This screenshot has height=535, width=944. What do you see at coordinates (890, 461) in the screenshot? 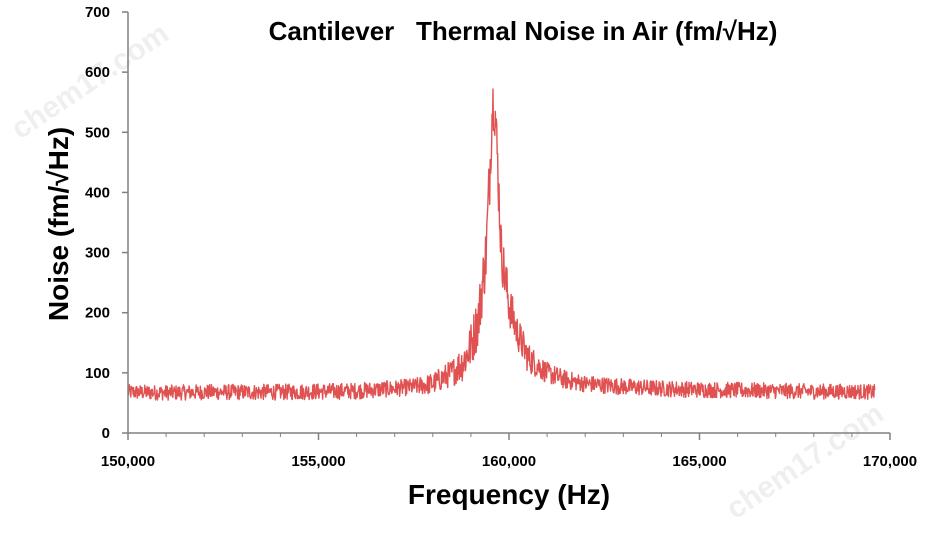
I see `x-tick-label: 170,000` at bounding box center [890, 461].